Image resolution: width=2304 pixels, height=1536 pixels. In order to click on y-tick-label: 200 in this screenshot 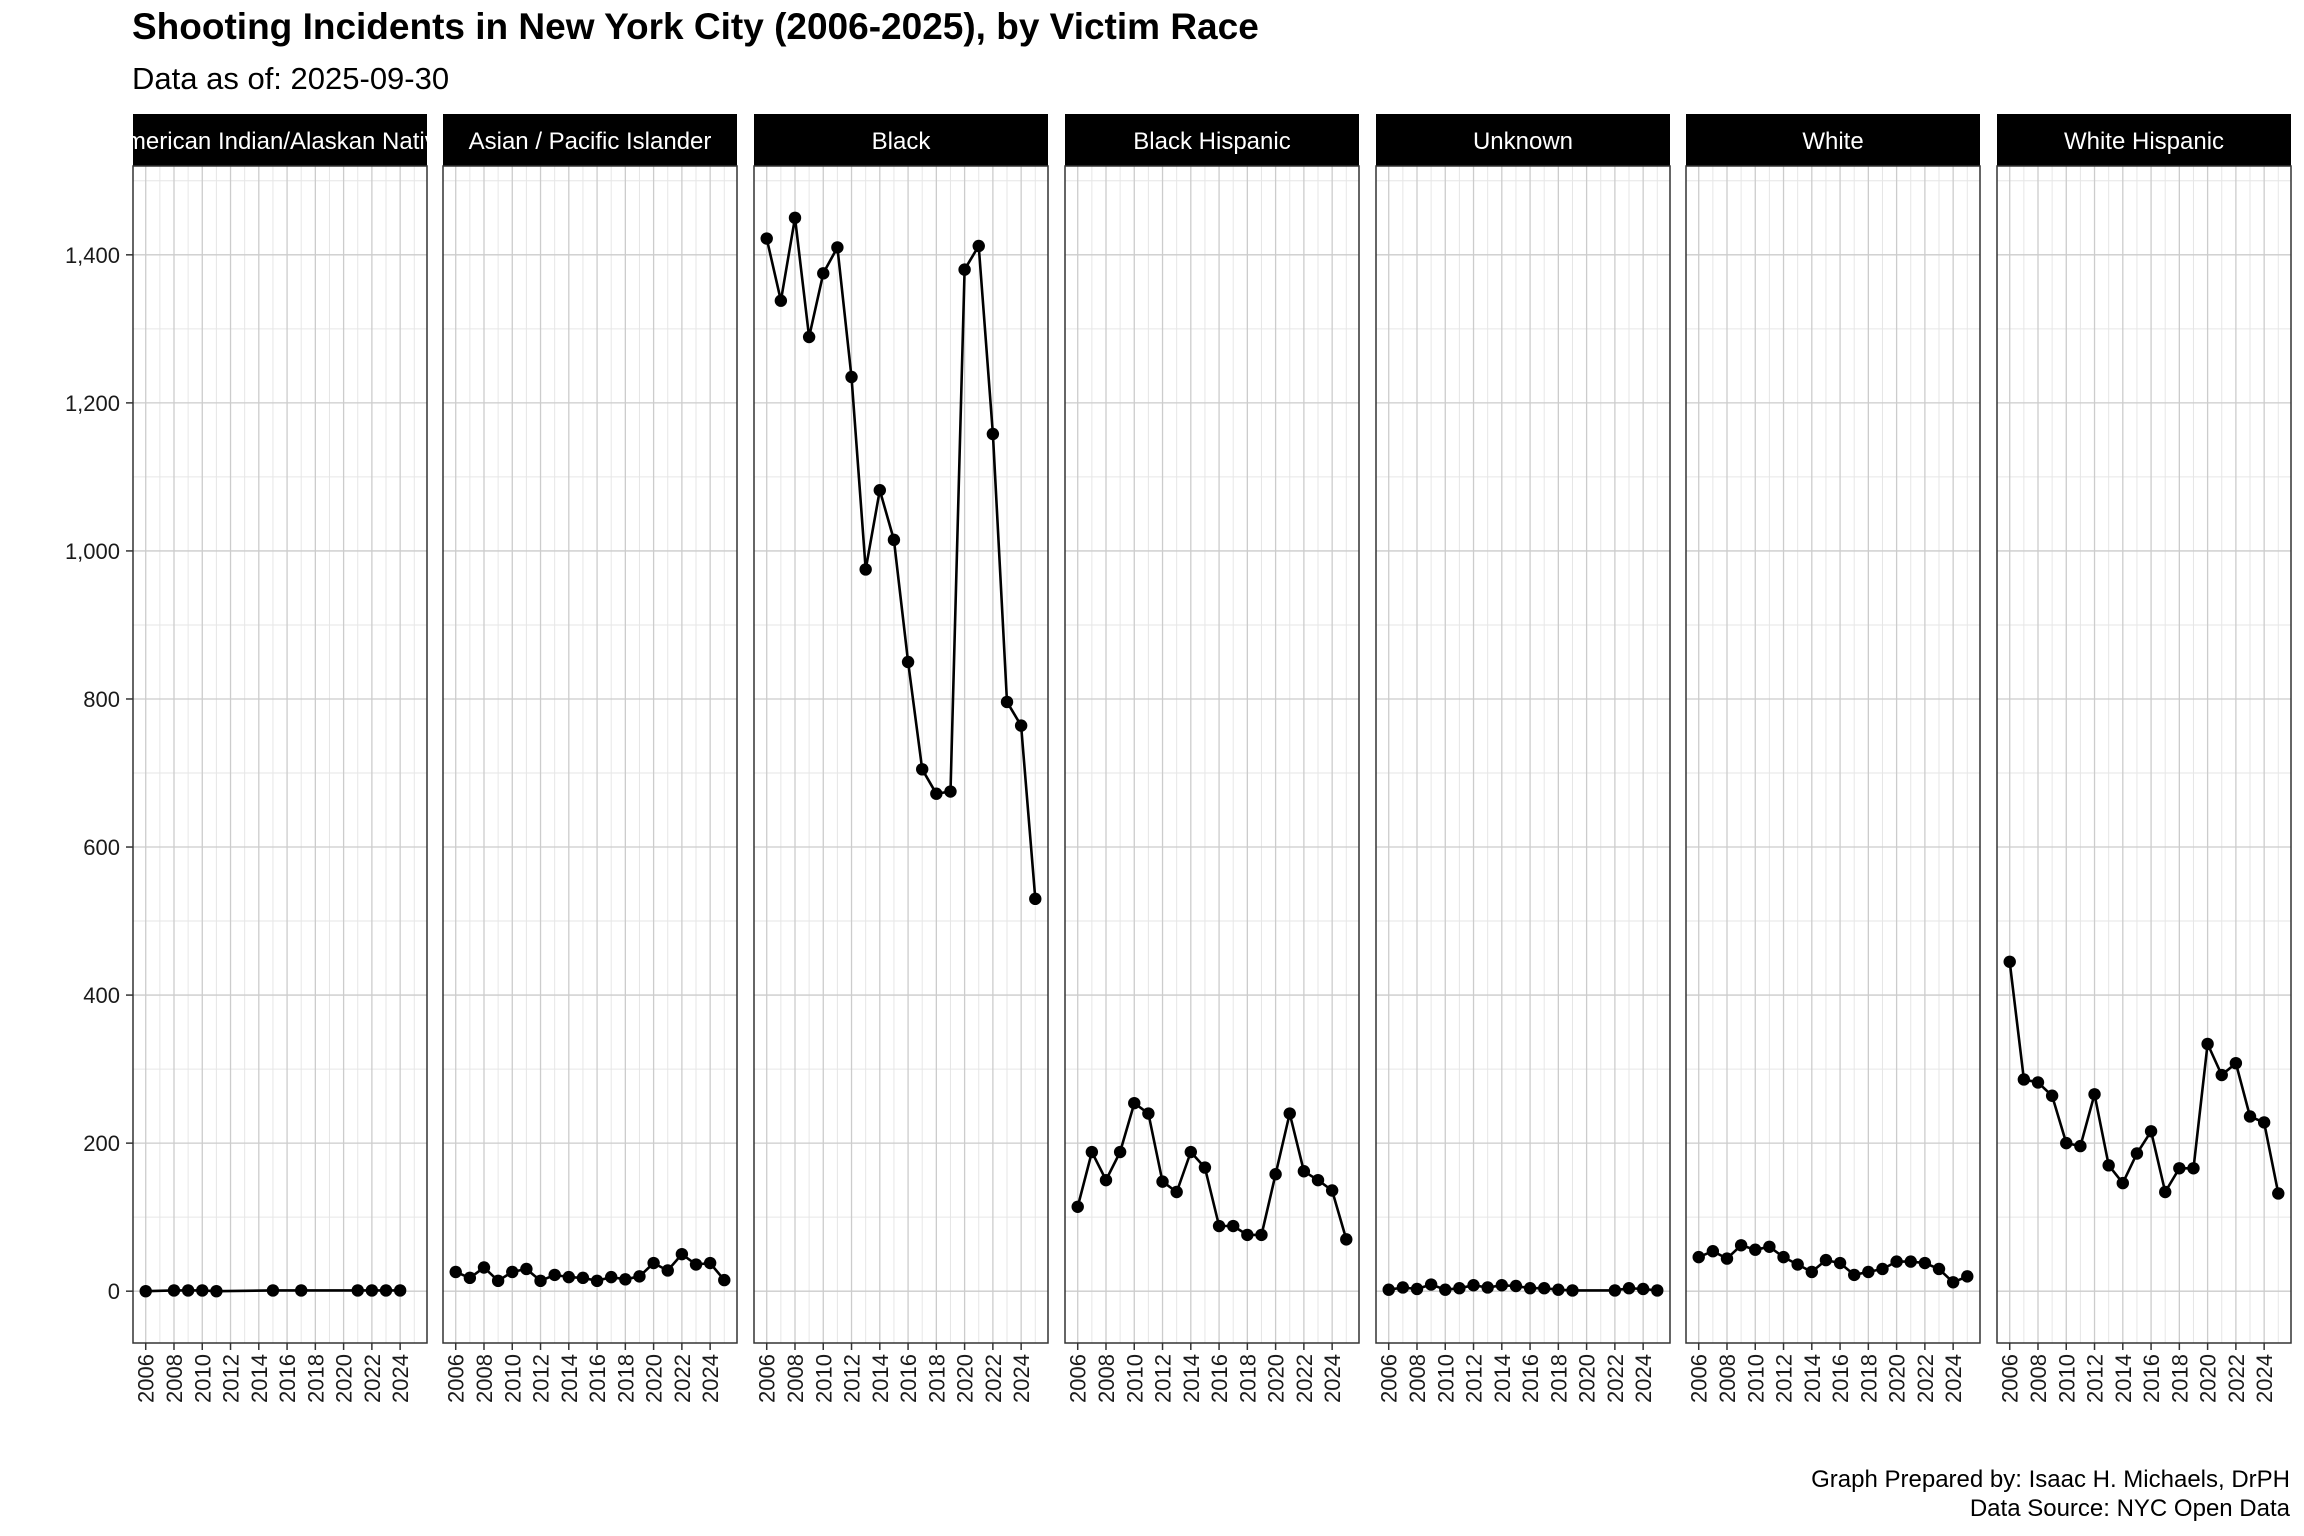, I will do `click(101, 1143)`.